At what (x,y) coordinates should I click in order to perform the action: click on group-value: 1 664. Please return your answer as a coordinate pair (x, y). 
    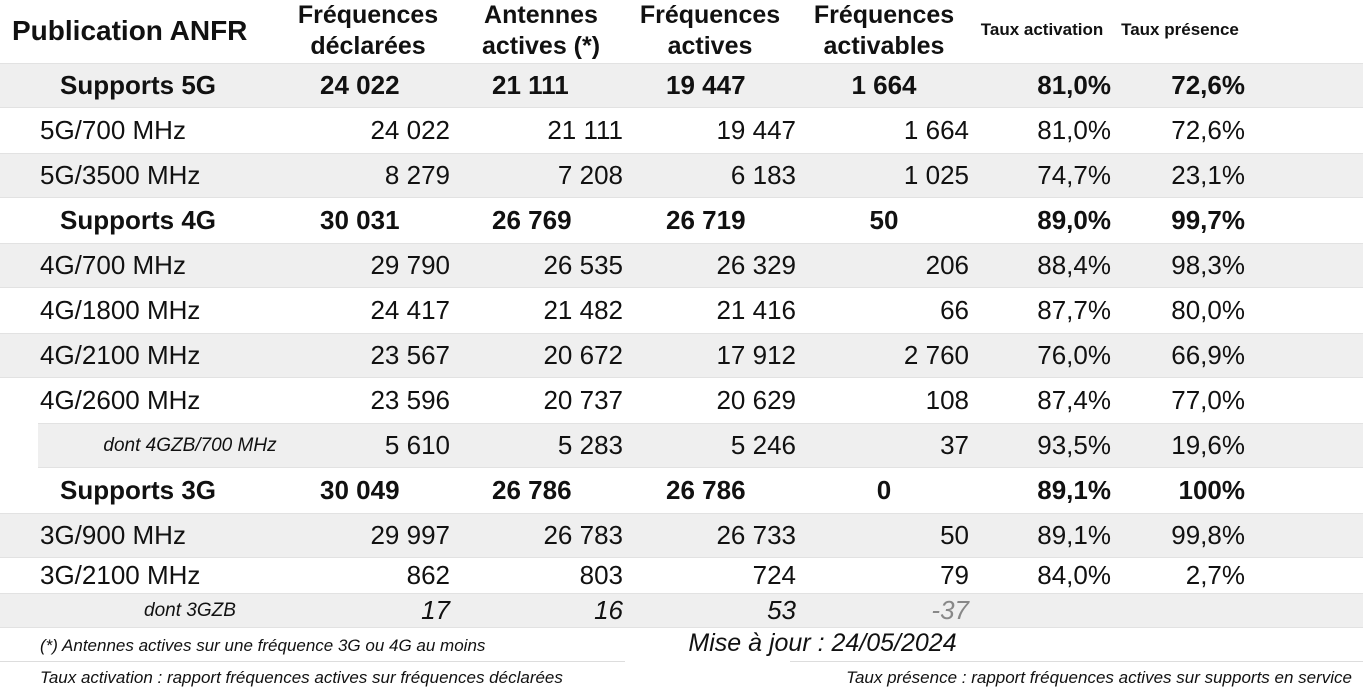
    Looking at the image, I should click on (884, 85).